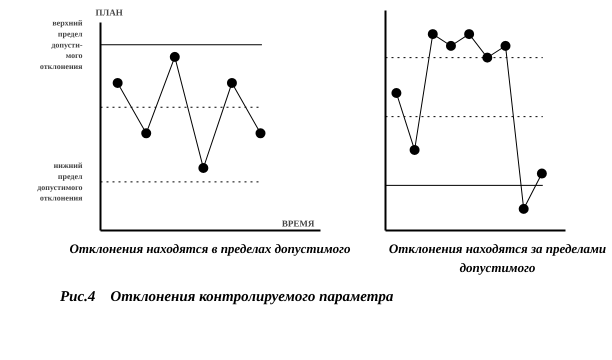 This screenshot has height=360, width=612. What do you see at coordinates (210, 249) in the screenshot?
I see `text: Отклонения находятся в пределах допустимого` at bounding box center [210, 249].